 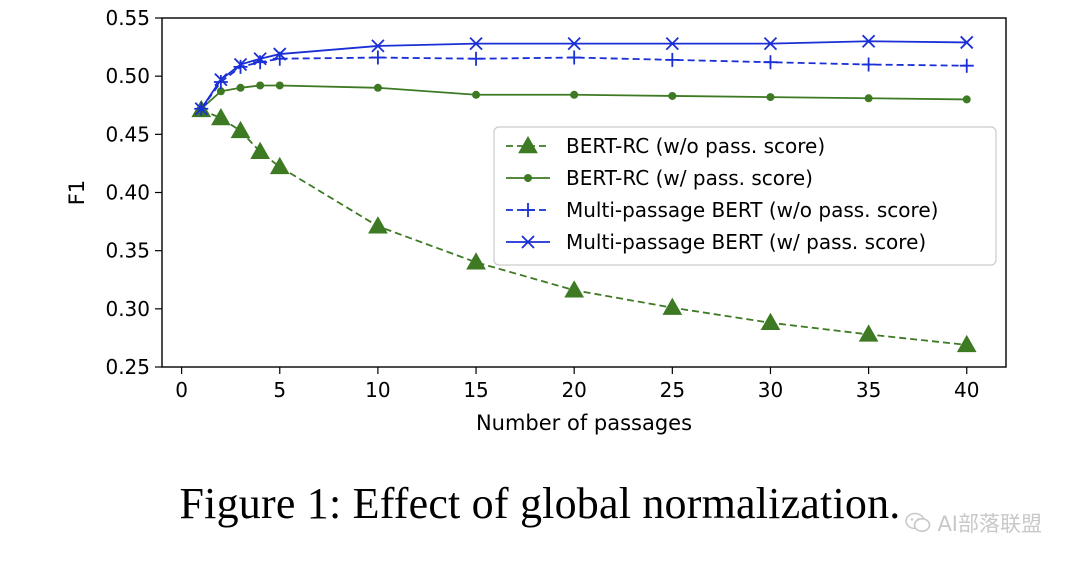 What do you see at coordinates (584, 423) in the screenshot?
I see `x-axis-title: Number of passages` at bounding box center [584, 423].